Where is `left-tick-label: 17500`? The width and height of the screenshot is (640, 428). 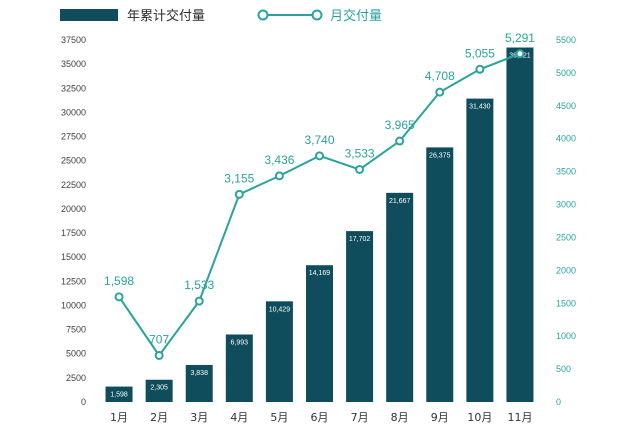 left-tick-label: 17500 is located at coordinates (73, 233).